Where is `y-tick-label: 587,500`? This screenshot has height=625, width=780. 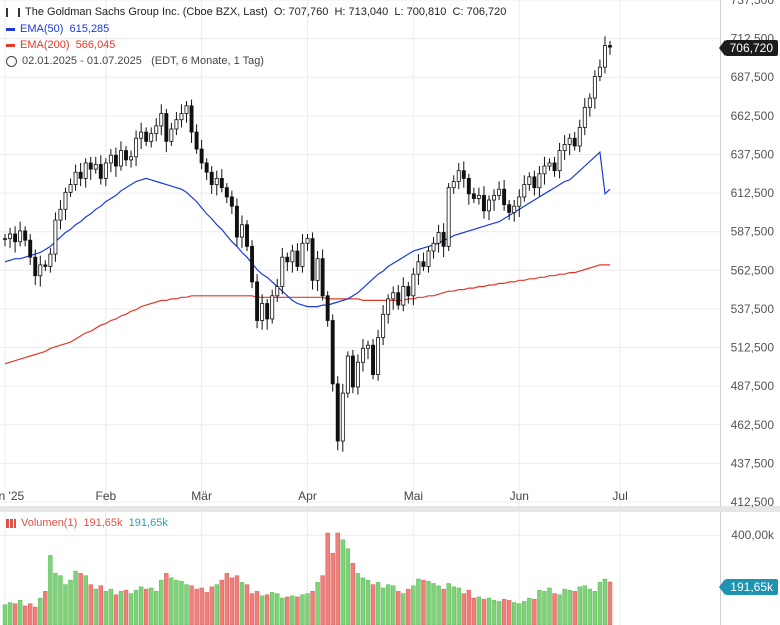 y-tick-label: 587,500 is located at coordinates (753, 232).